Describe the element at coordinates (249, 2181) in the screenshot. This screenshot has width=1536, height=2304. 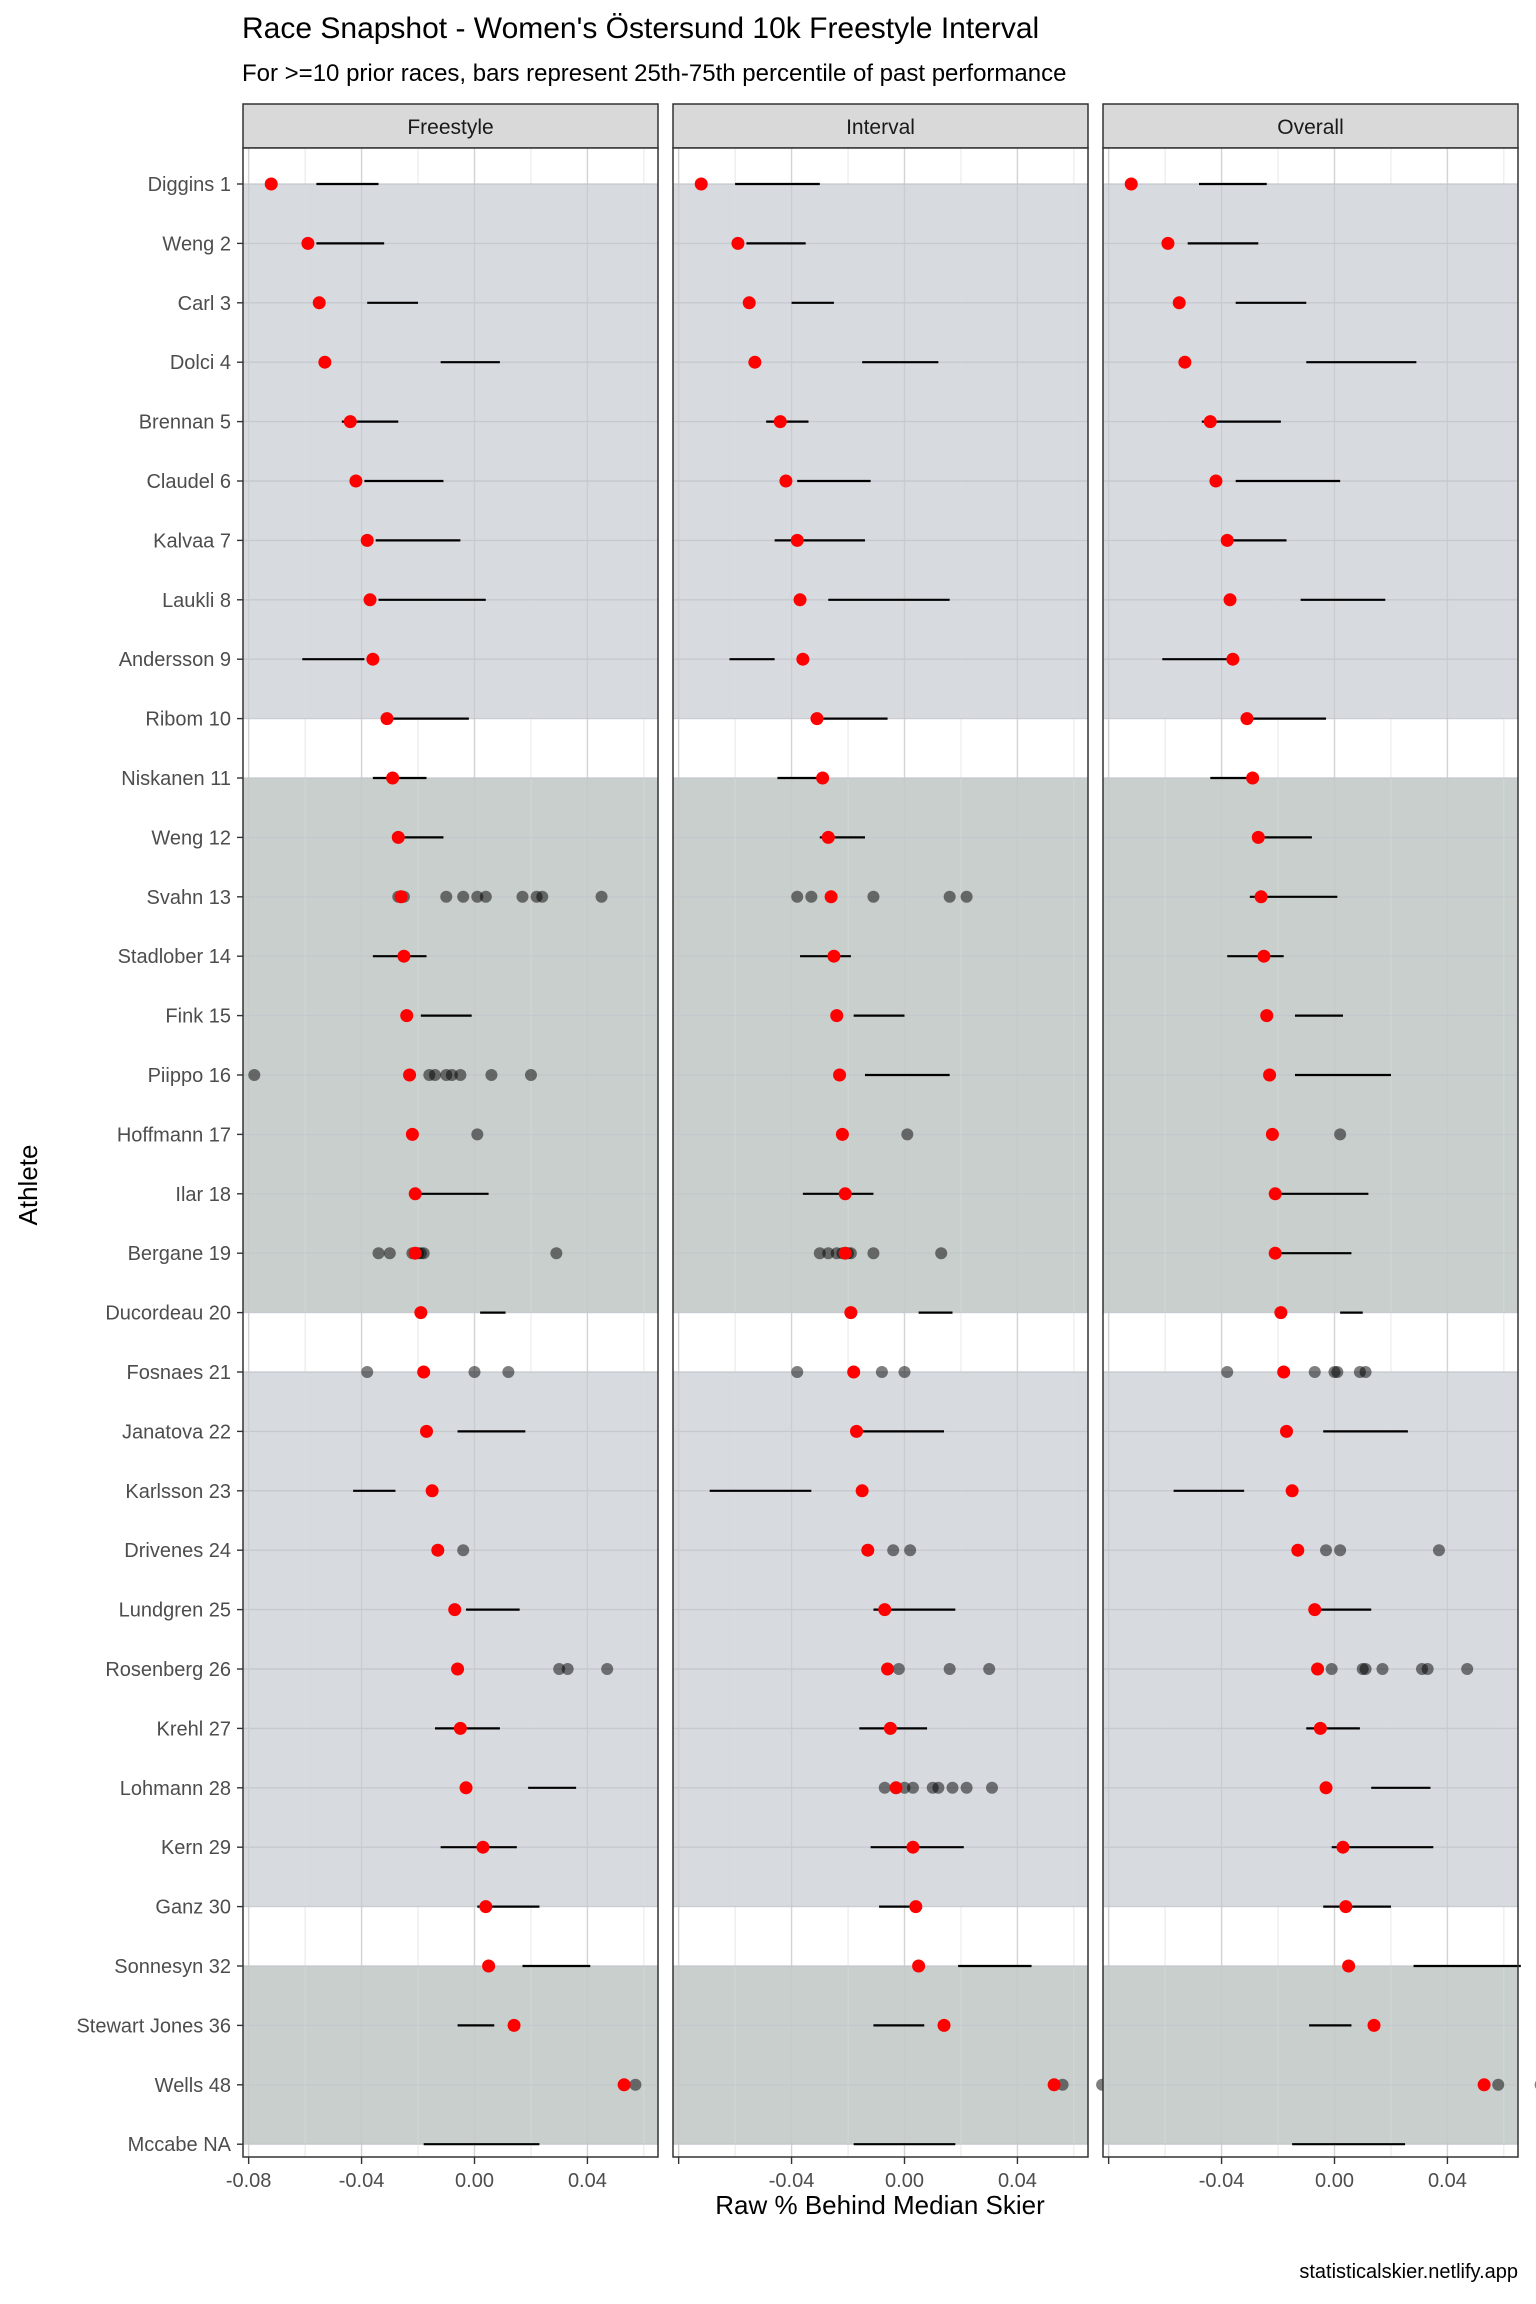
I see `x-tick-label: -0.08` at that location.